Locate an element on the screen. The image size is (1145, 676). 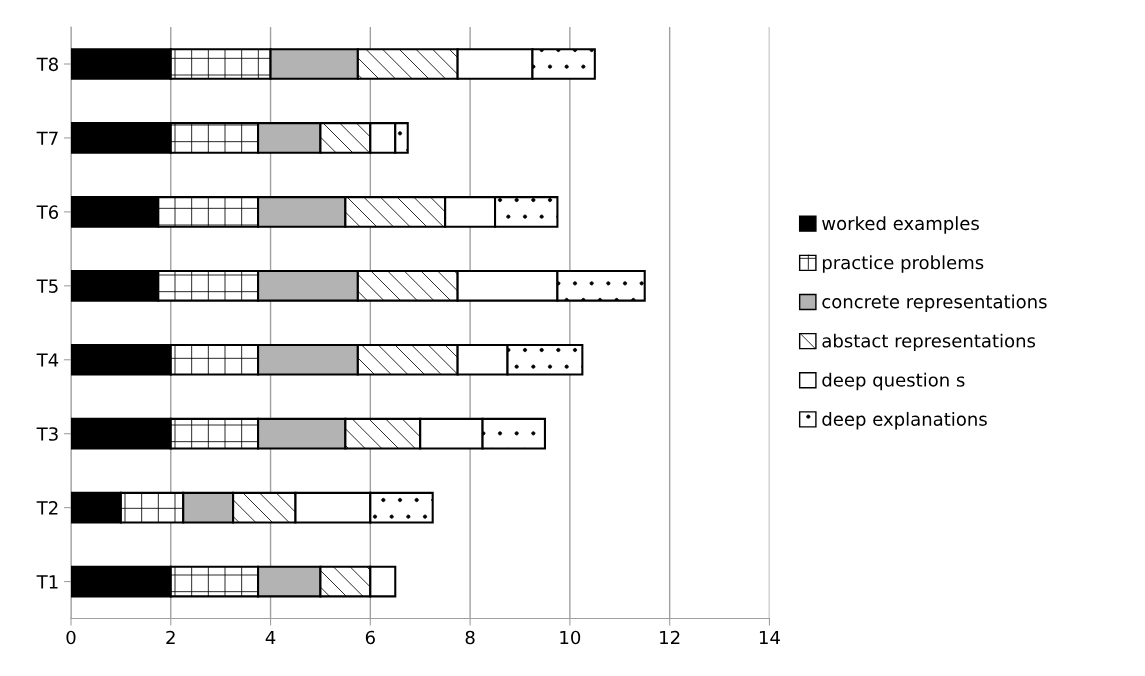
x-tick-label: 4 is located at coordinates (270, 637).